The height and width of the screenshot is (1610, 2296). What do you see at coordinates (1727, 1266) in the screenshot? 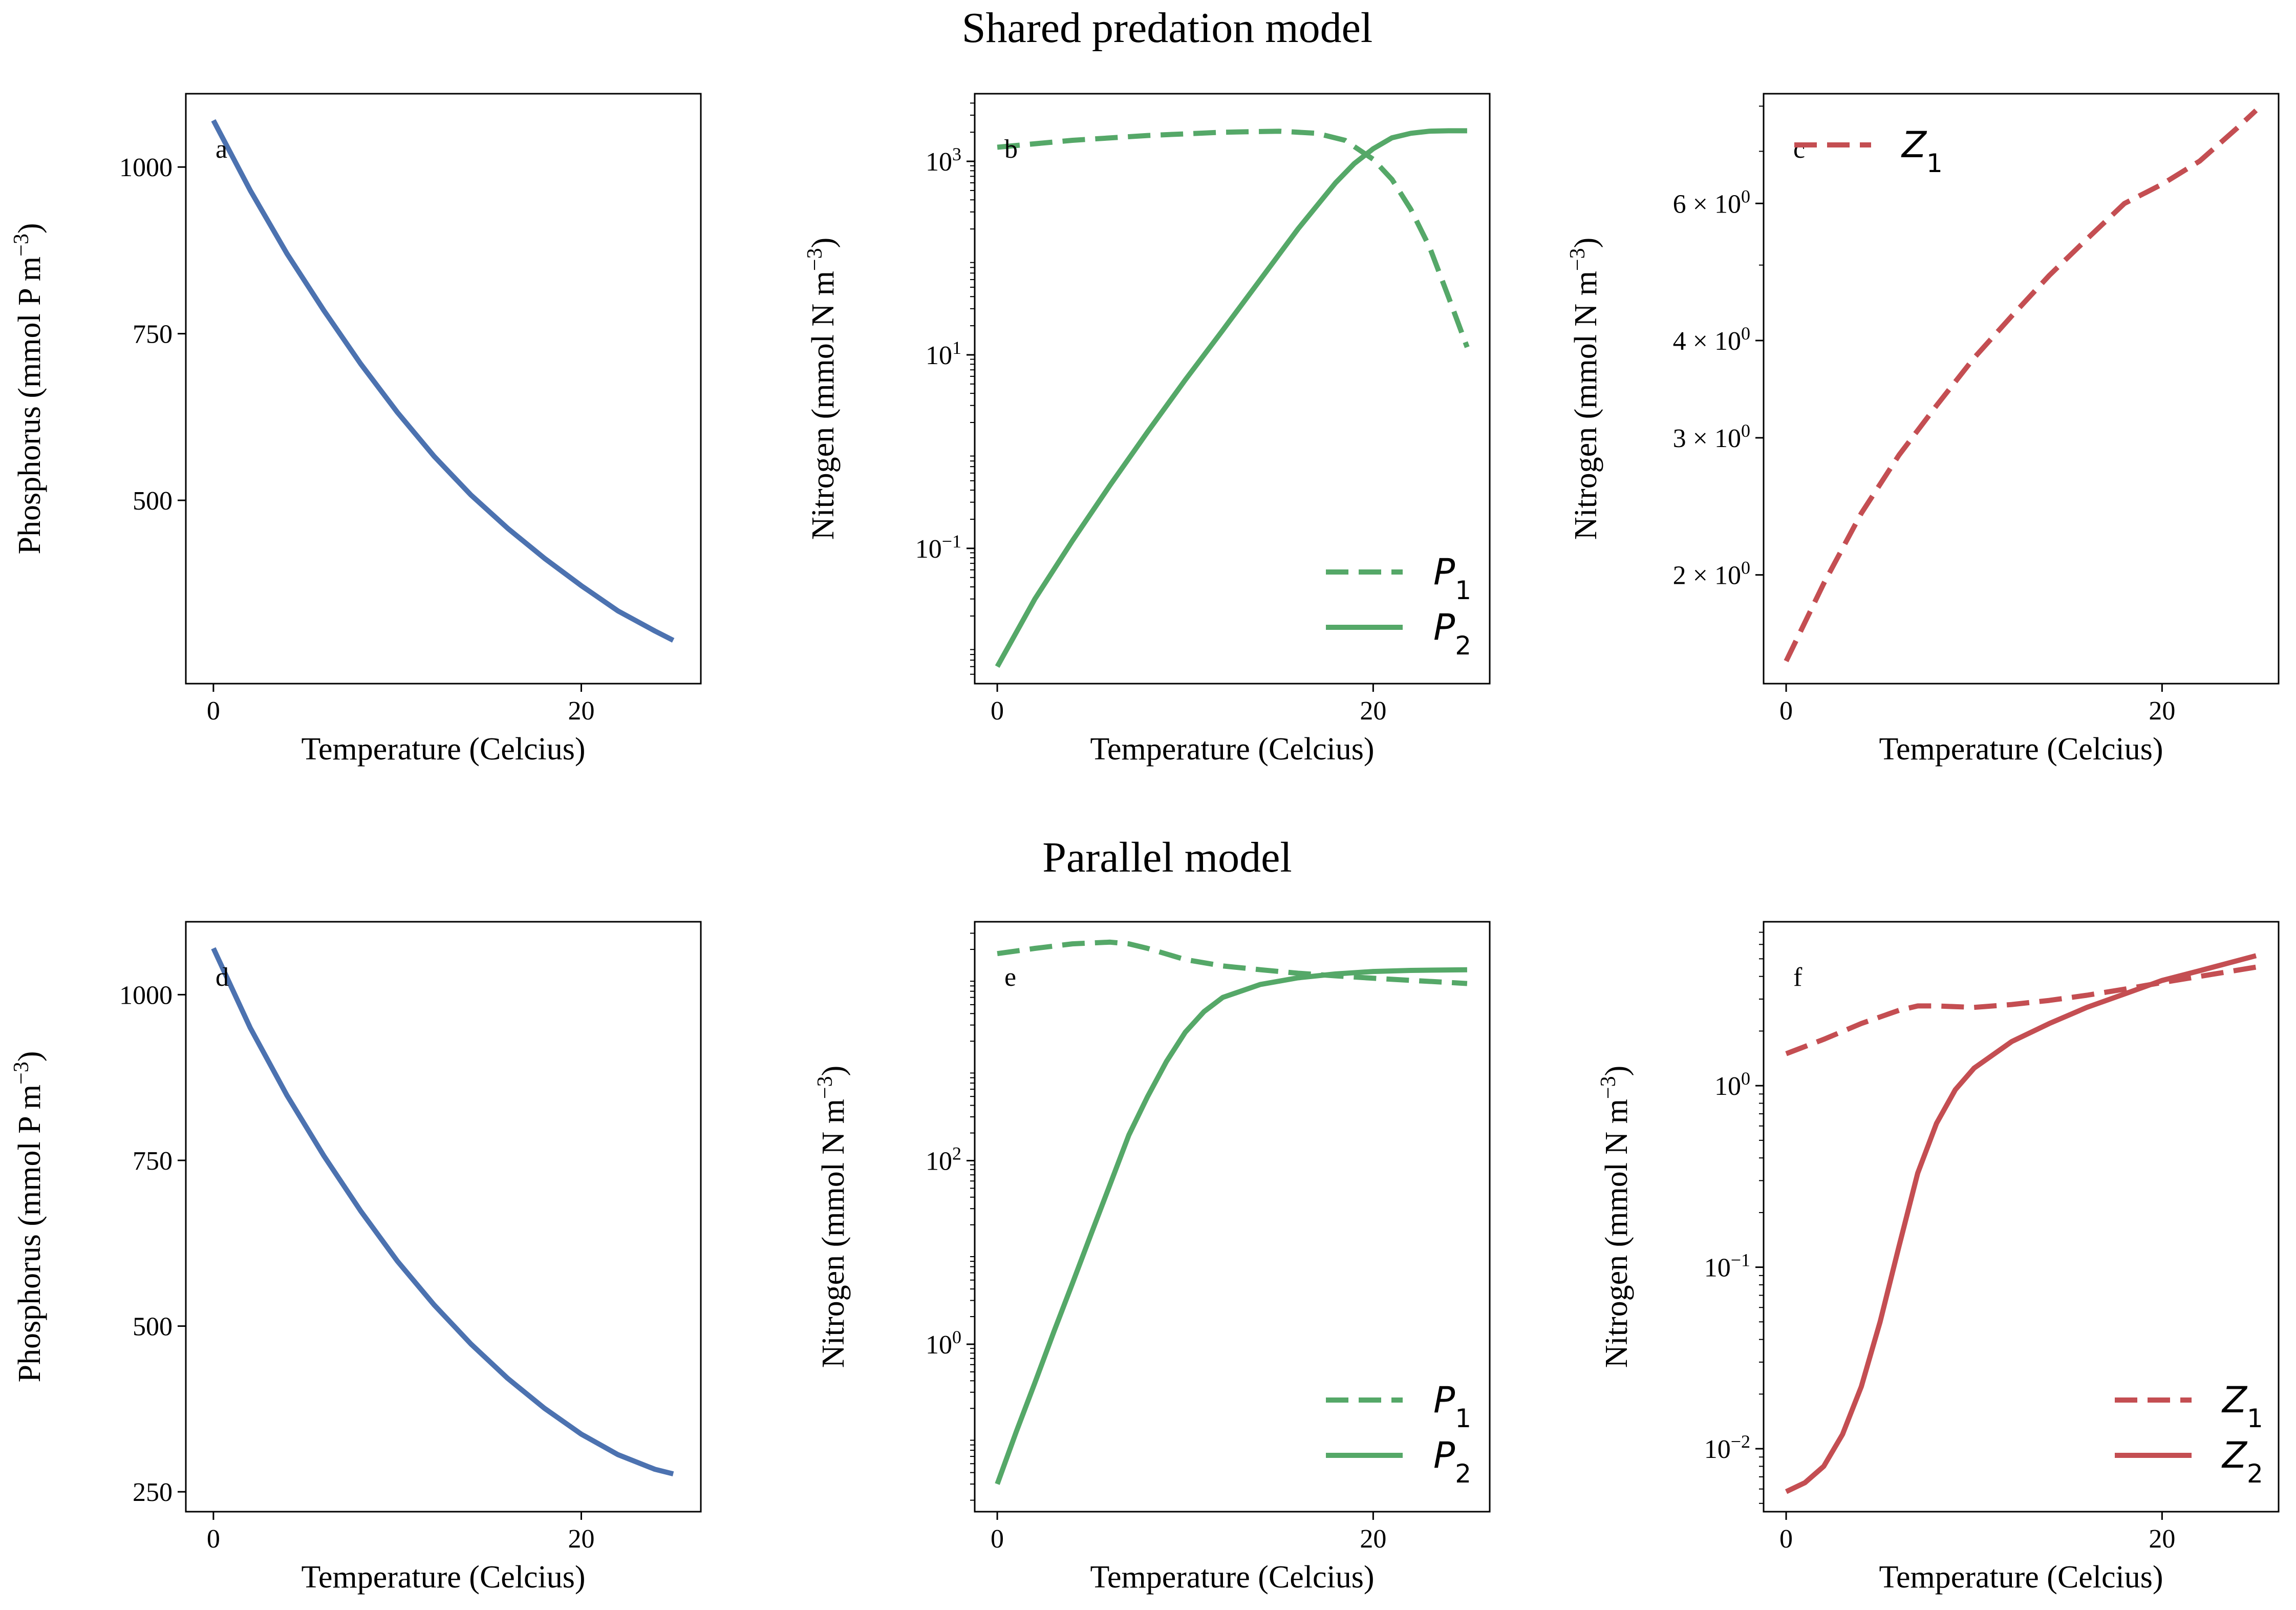
I see `ytick-label-f: 10⁻¹` at bounding box center [1727, 1266].